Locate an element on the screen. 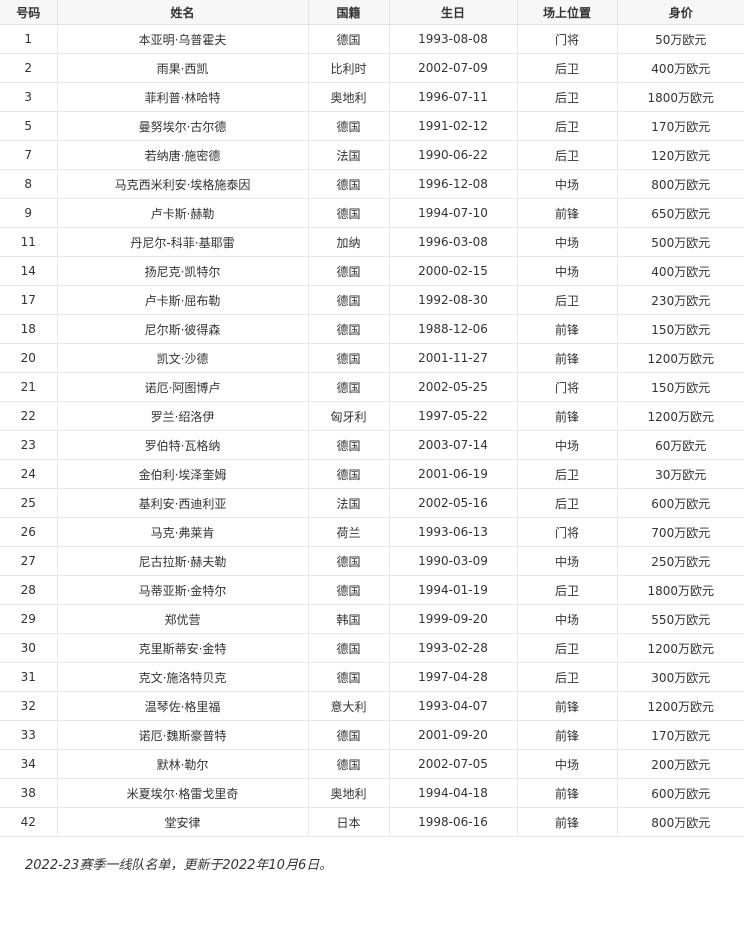 The height and width of the screenshot is (935, 744). cell-name: 若纳唐·施密德 is located at coordinates (183, 155).